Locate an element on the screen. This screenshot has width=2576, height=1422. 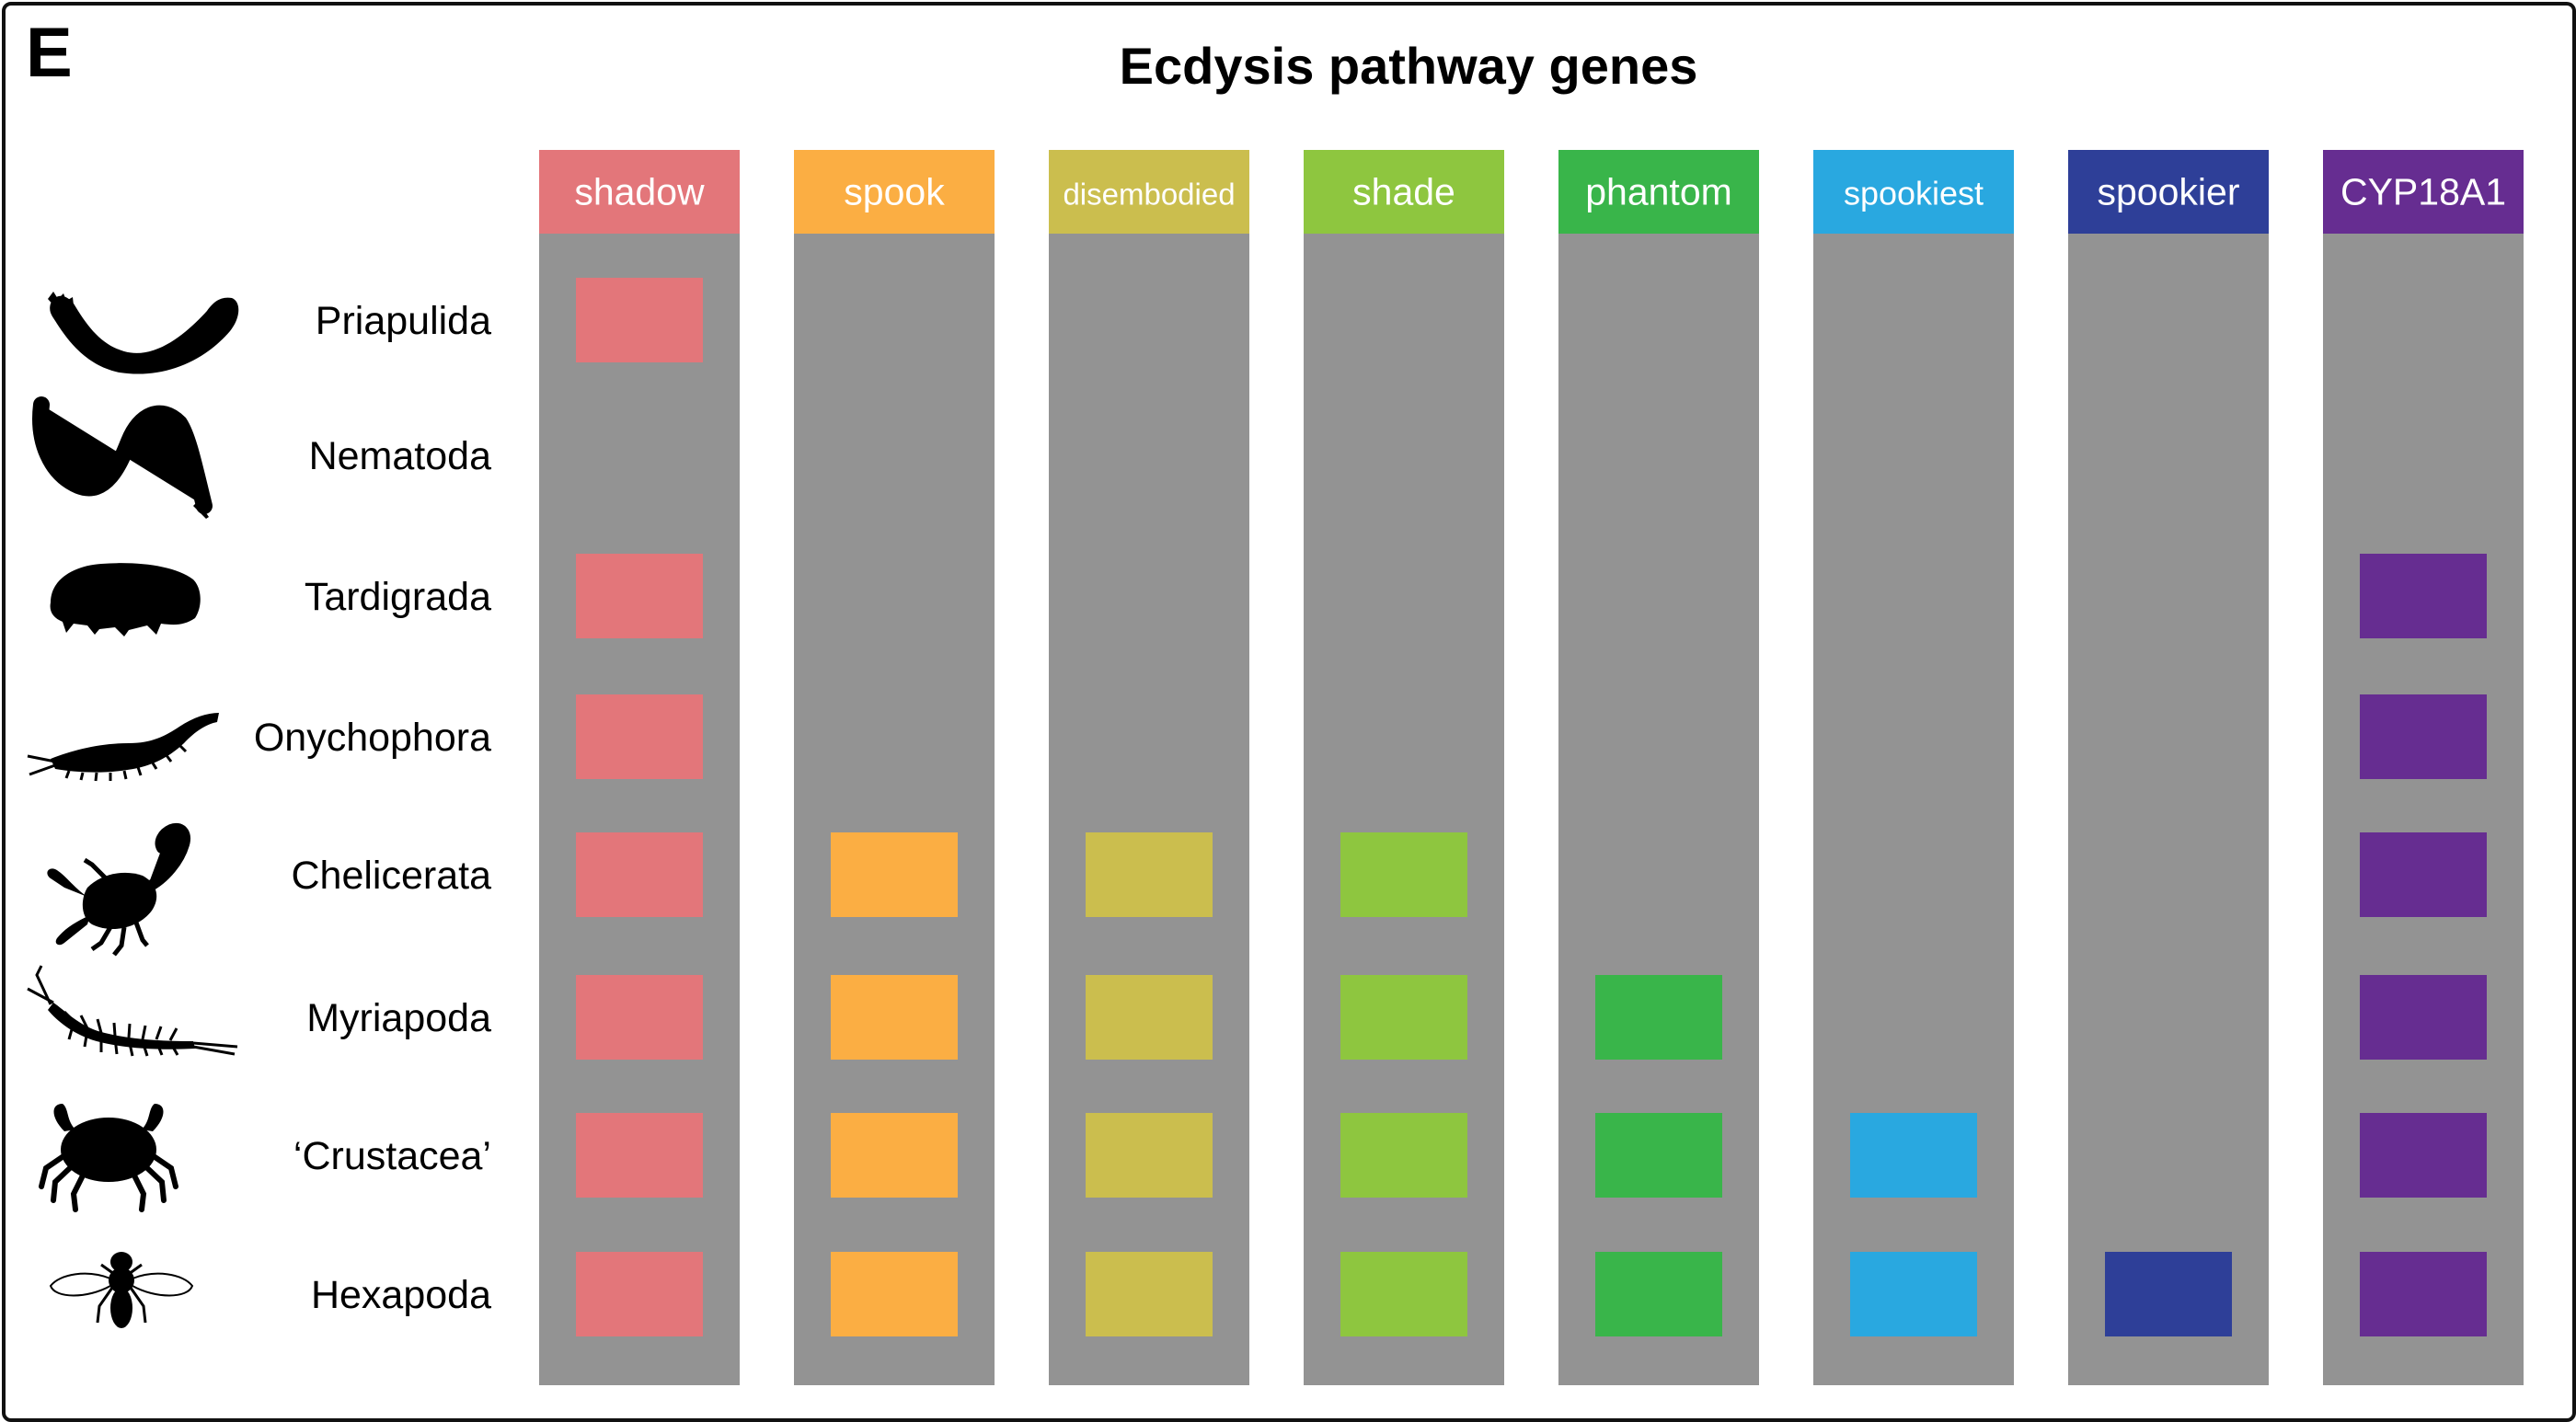
velvet-worm-icon is located at coordinates (123, 747).